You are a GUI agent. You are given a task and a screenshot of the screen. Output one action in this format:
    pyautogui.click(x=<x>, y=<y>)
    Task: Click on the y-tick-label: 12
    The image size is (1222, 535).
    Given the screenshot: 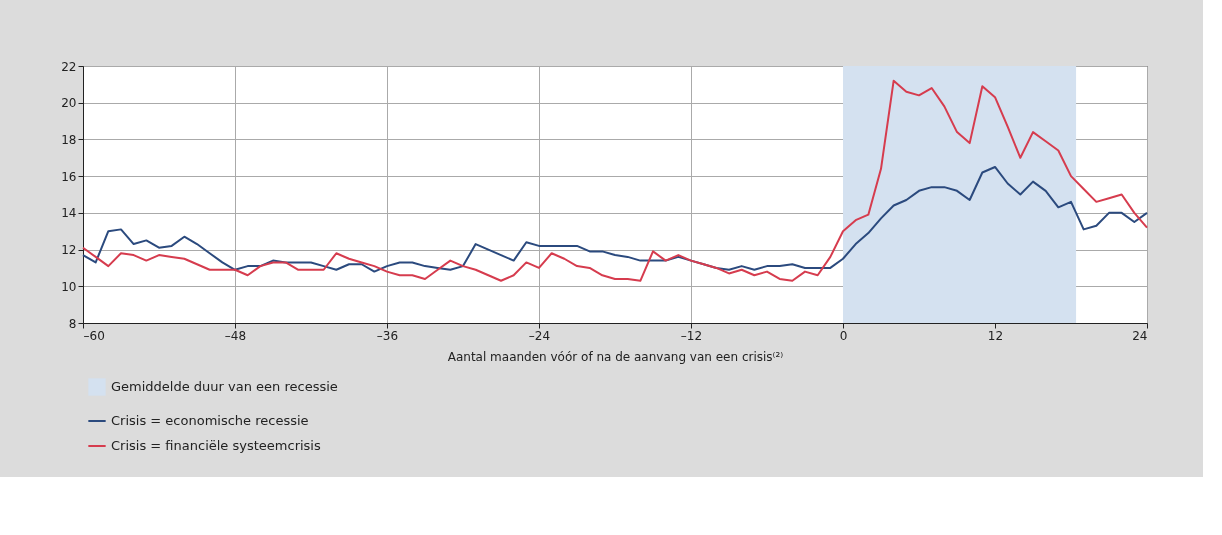 What is the action you would take?
    pyautogui.click(x=69, y=250)
    